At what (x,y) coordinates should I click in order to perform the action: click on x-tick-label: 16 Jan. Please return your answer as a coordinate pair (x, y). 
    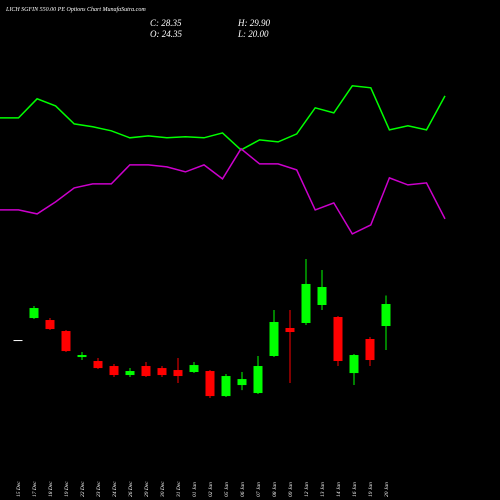
    Looking at the image, I should click on (355, 489).